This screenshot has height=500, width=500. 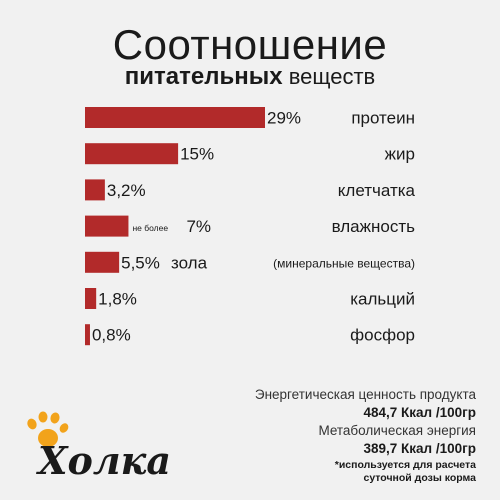 I want to click on paw-icon, so click(x=48, y=429).